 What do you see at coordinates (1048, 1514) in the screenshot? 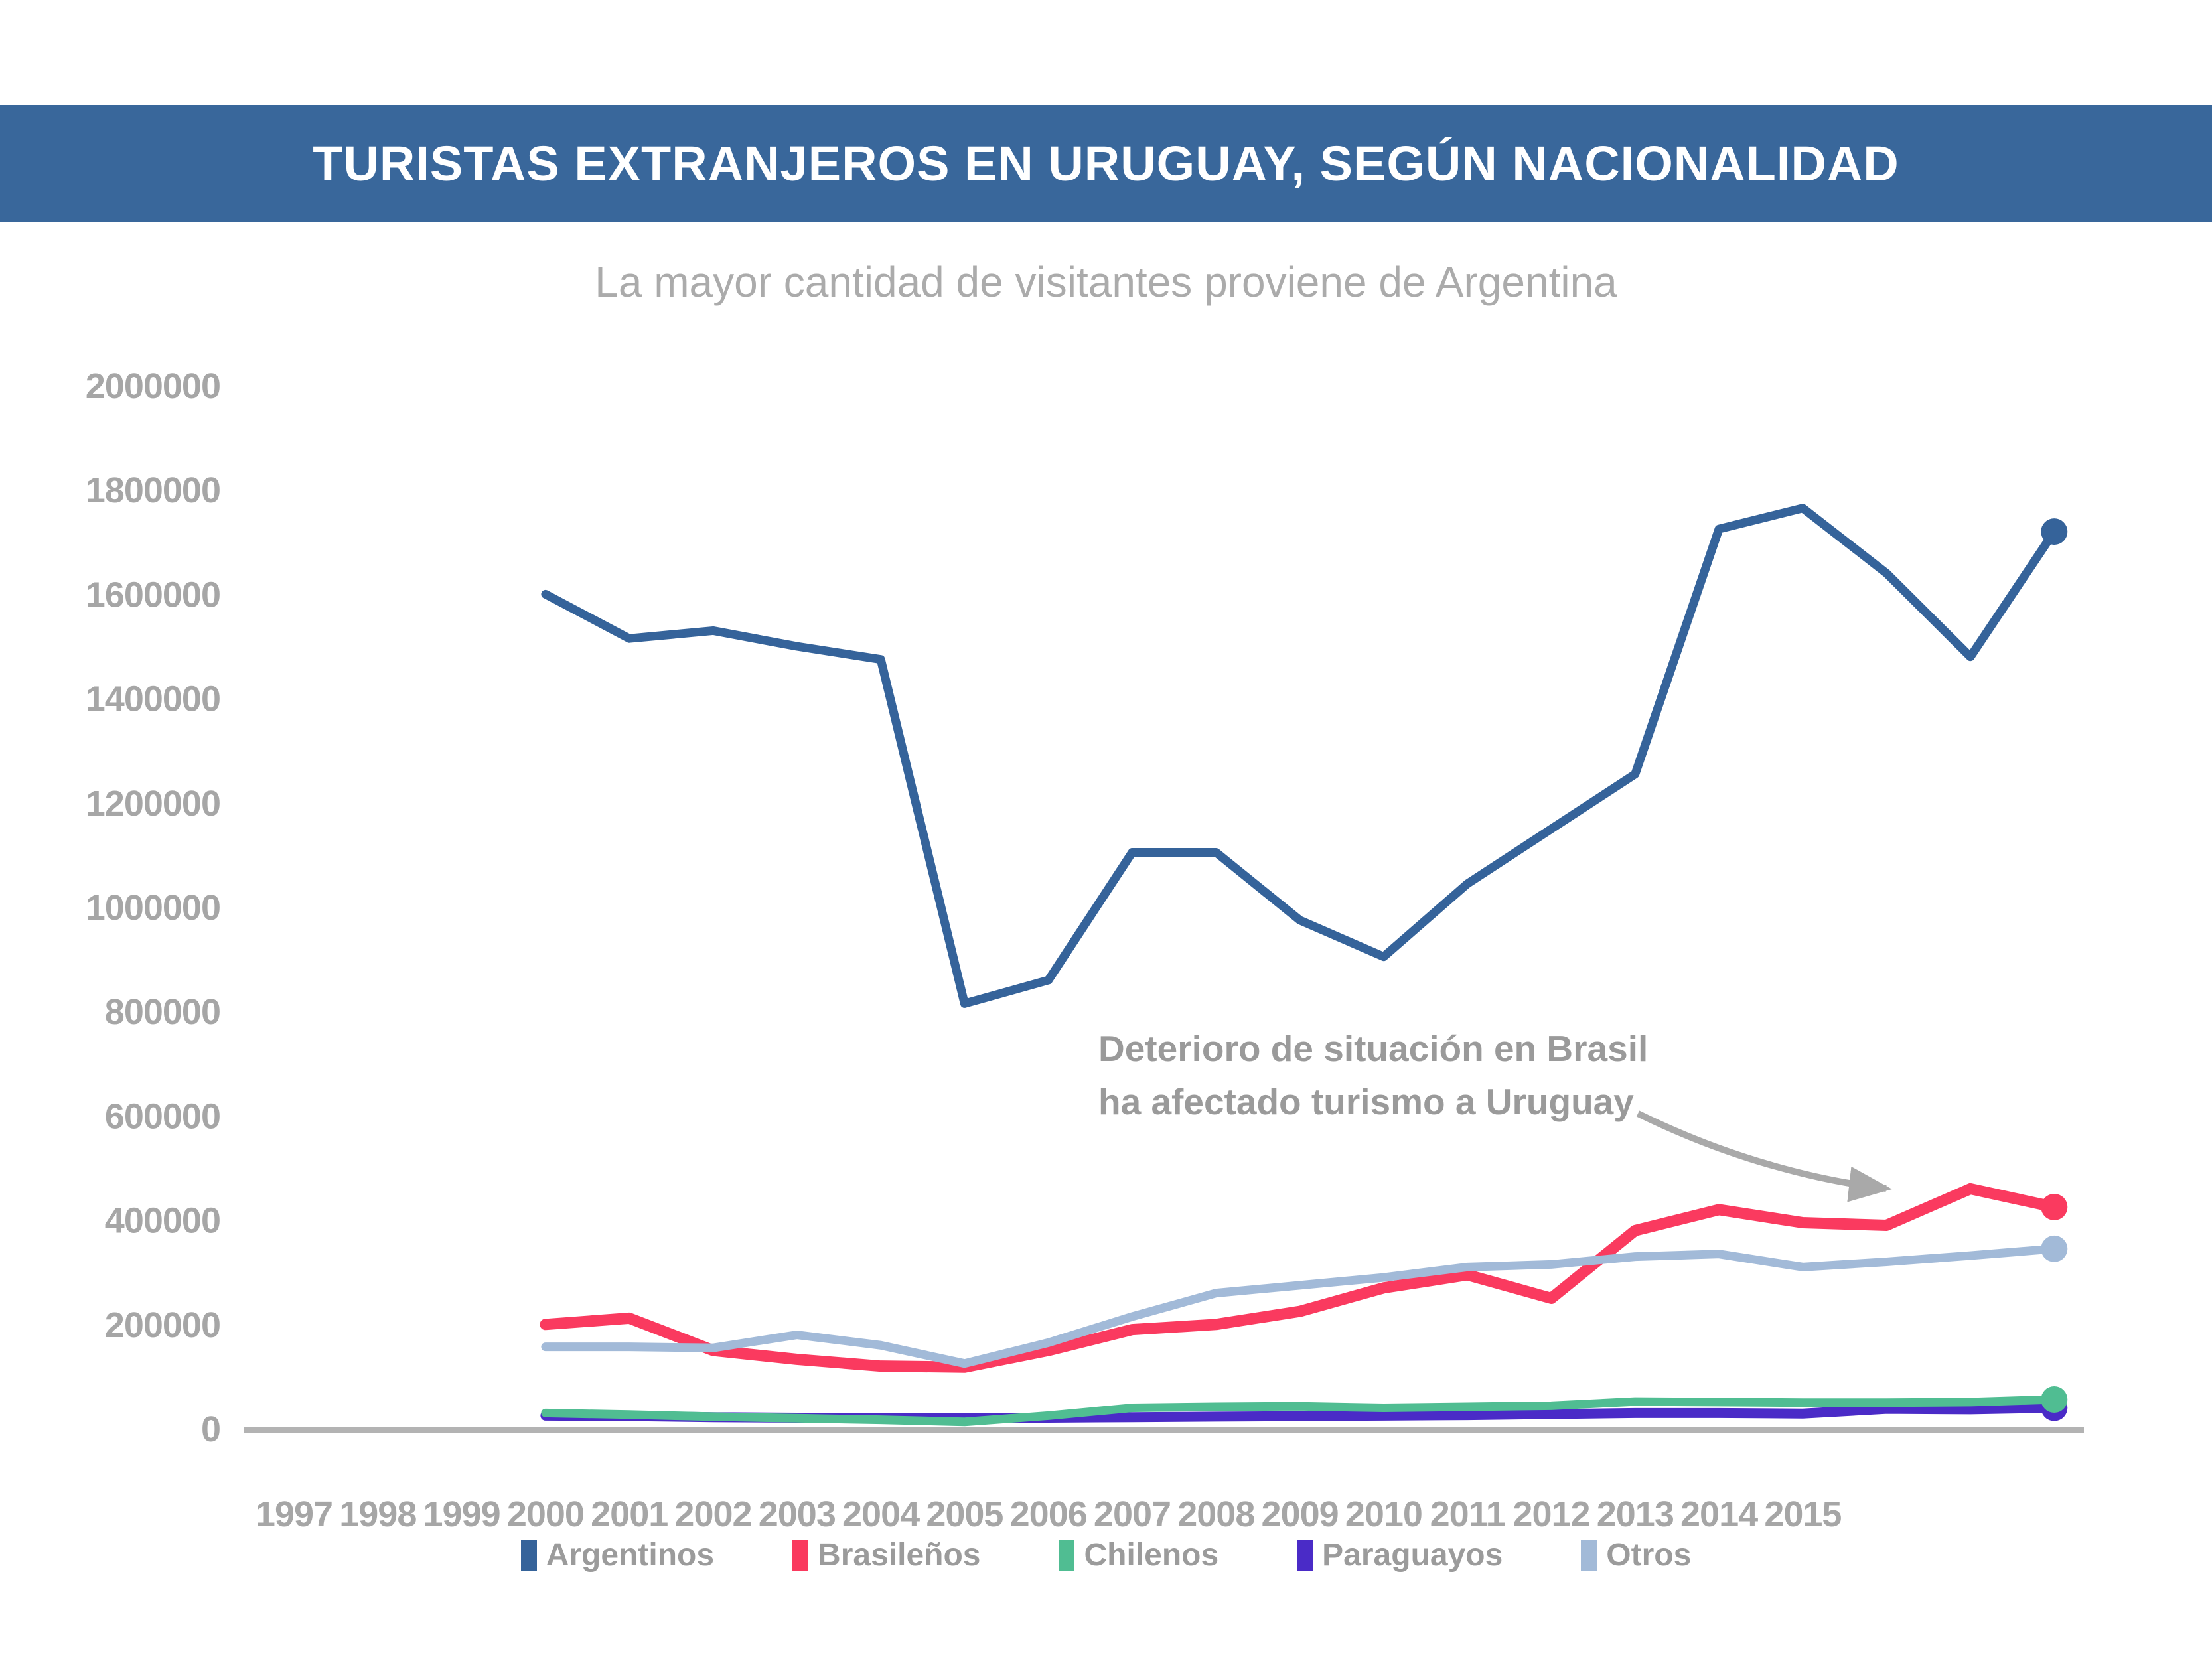
I see `x-axis-tick-label: 2006` at bounding box center [1048, 1514].